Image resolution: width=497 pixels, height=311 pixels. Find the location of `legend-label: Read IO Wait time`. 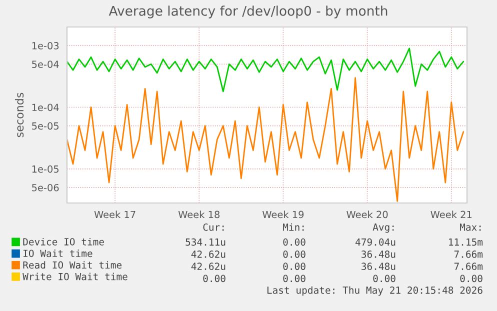

legend-label: Read IO Wait time is located at coordinates (72, 265).